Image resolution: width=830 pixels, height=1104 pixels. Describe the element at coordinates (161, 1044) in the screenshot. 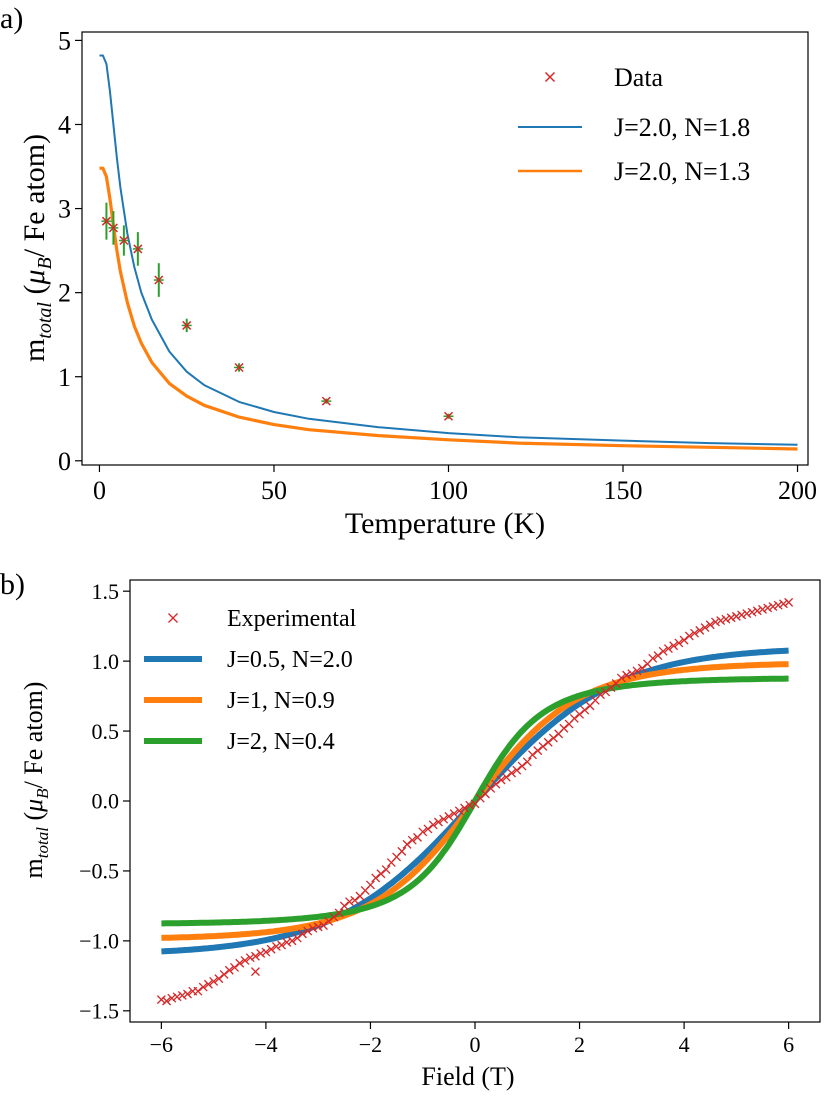

I see `x-tick-label: −6` at that location.